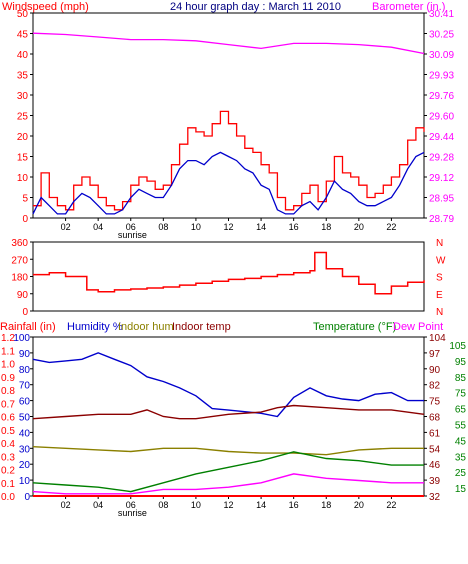  Describe the element at coordinates (25, 354) in the screenshot. I see `humidity-tick-label: 90` at that location.